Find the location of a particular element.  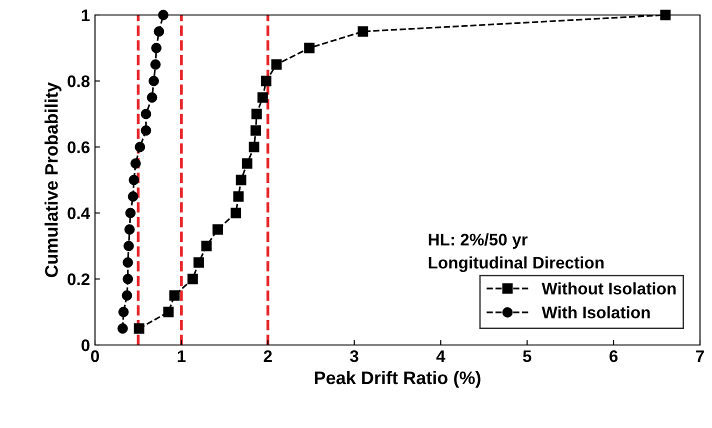

x-tick-label: 1 is located at coordinates (182, 356).